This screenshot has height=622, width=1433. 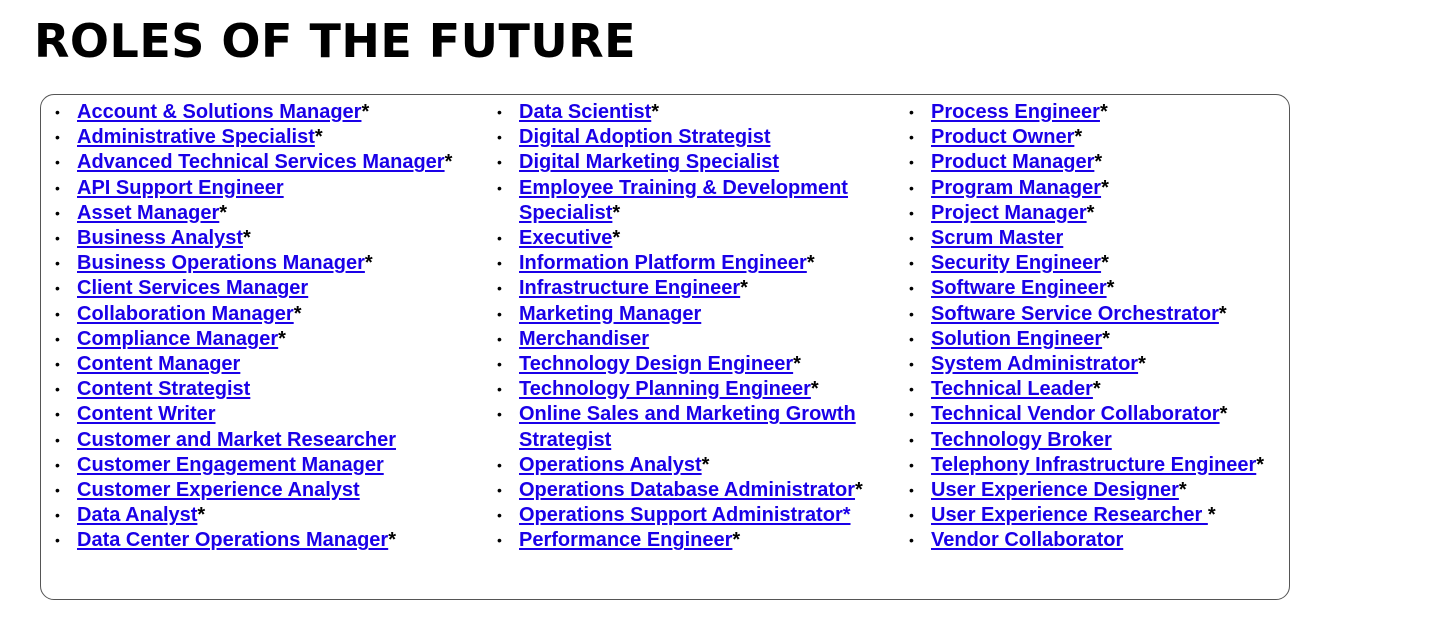 I want to click on role-list-item: • Scrum Master, so click(x=1099, y=238).